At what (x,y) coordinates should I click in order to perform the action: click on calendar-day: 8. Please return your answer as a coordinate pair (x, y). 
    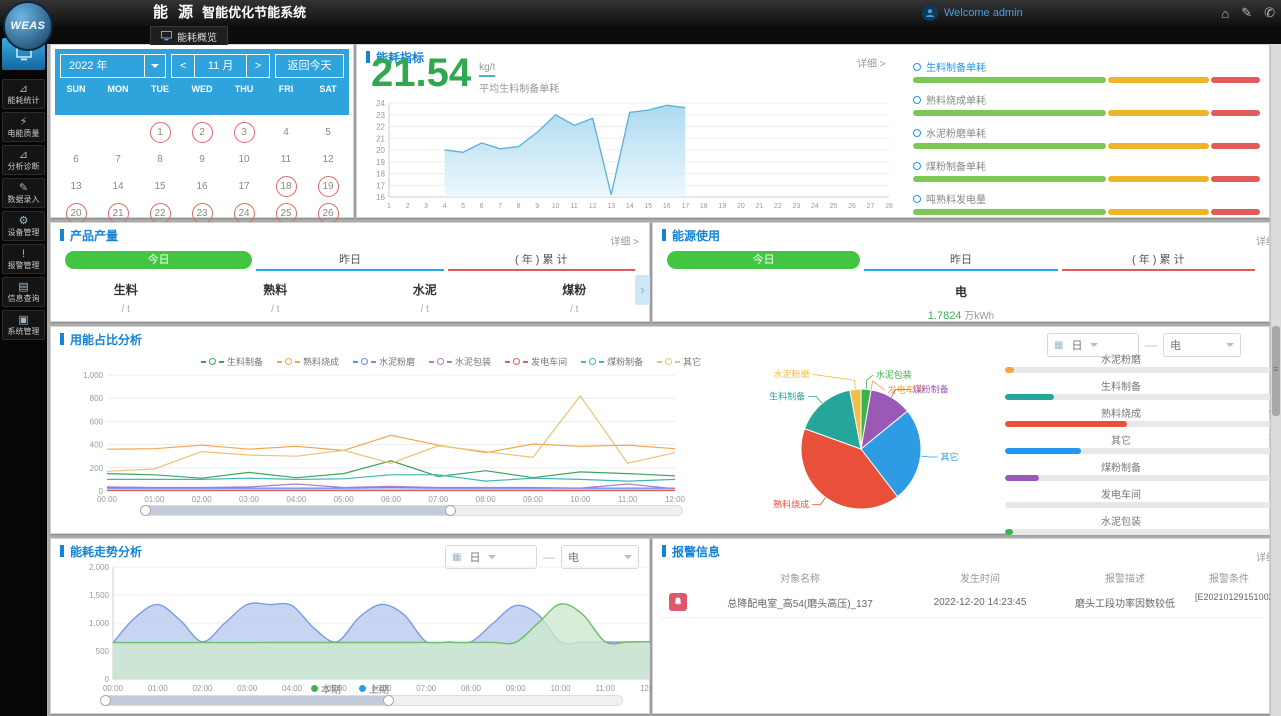
    Looking at the image, I should click on (160, 159).